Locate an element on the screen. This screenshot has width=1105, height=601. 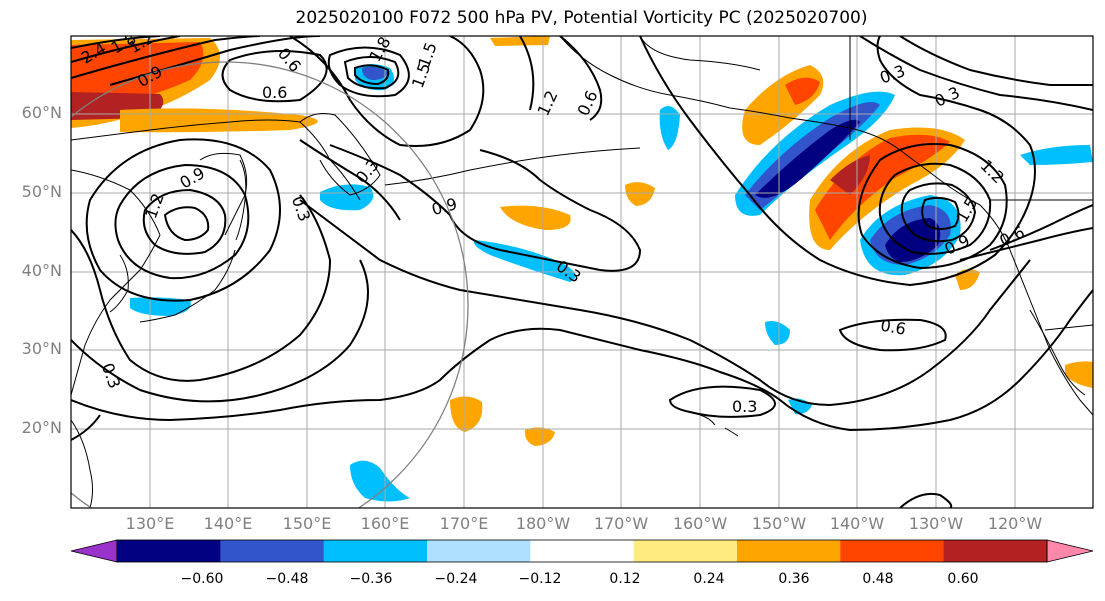
colorbar-tick: 0.36 is located at coordinates (794, 579).